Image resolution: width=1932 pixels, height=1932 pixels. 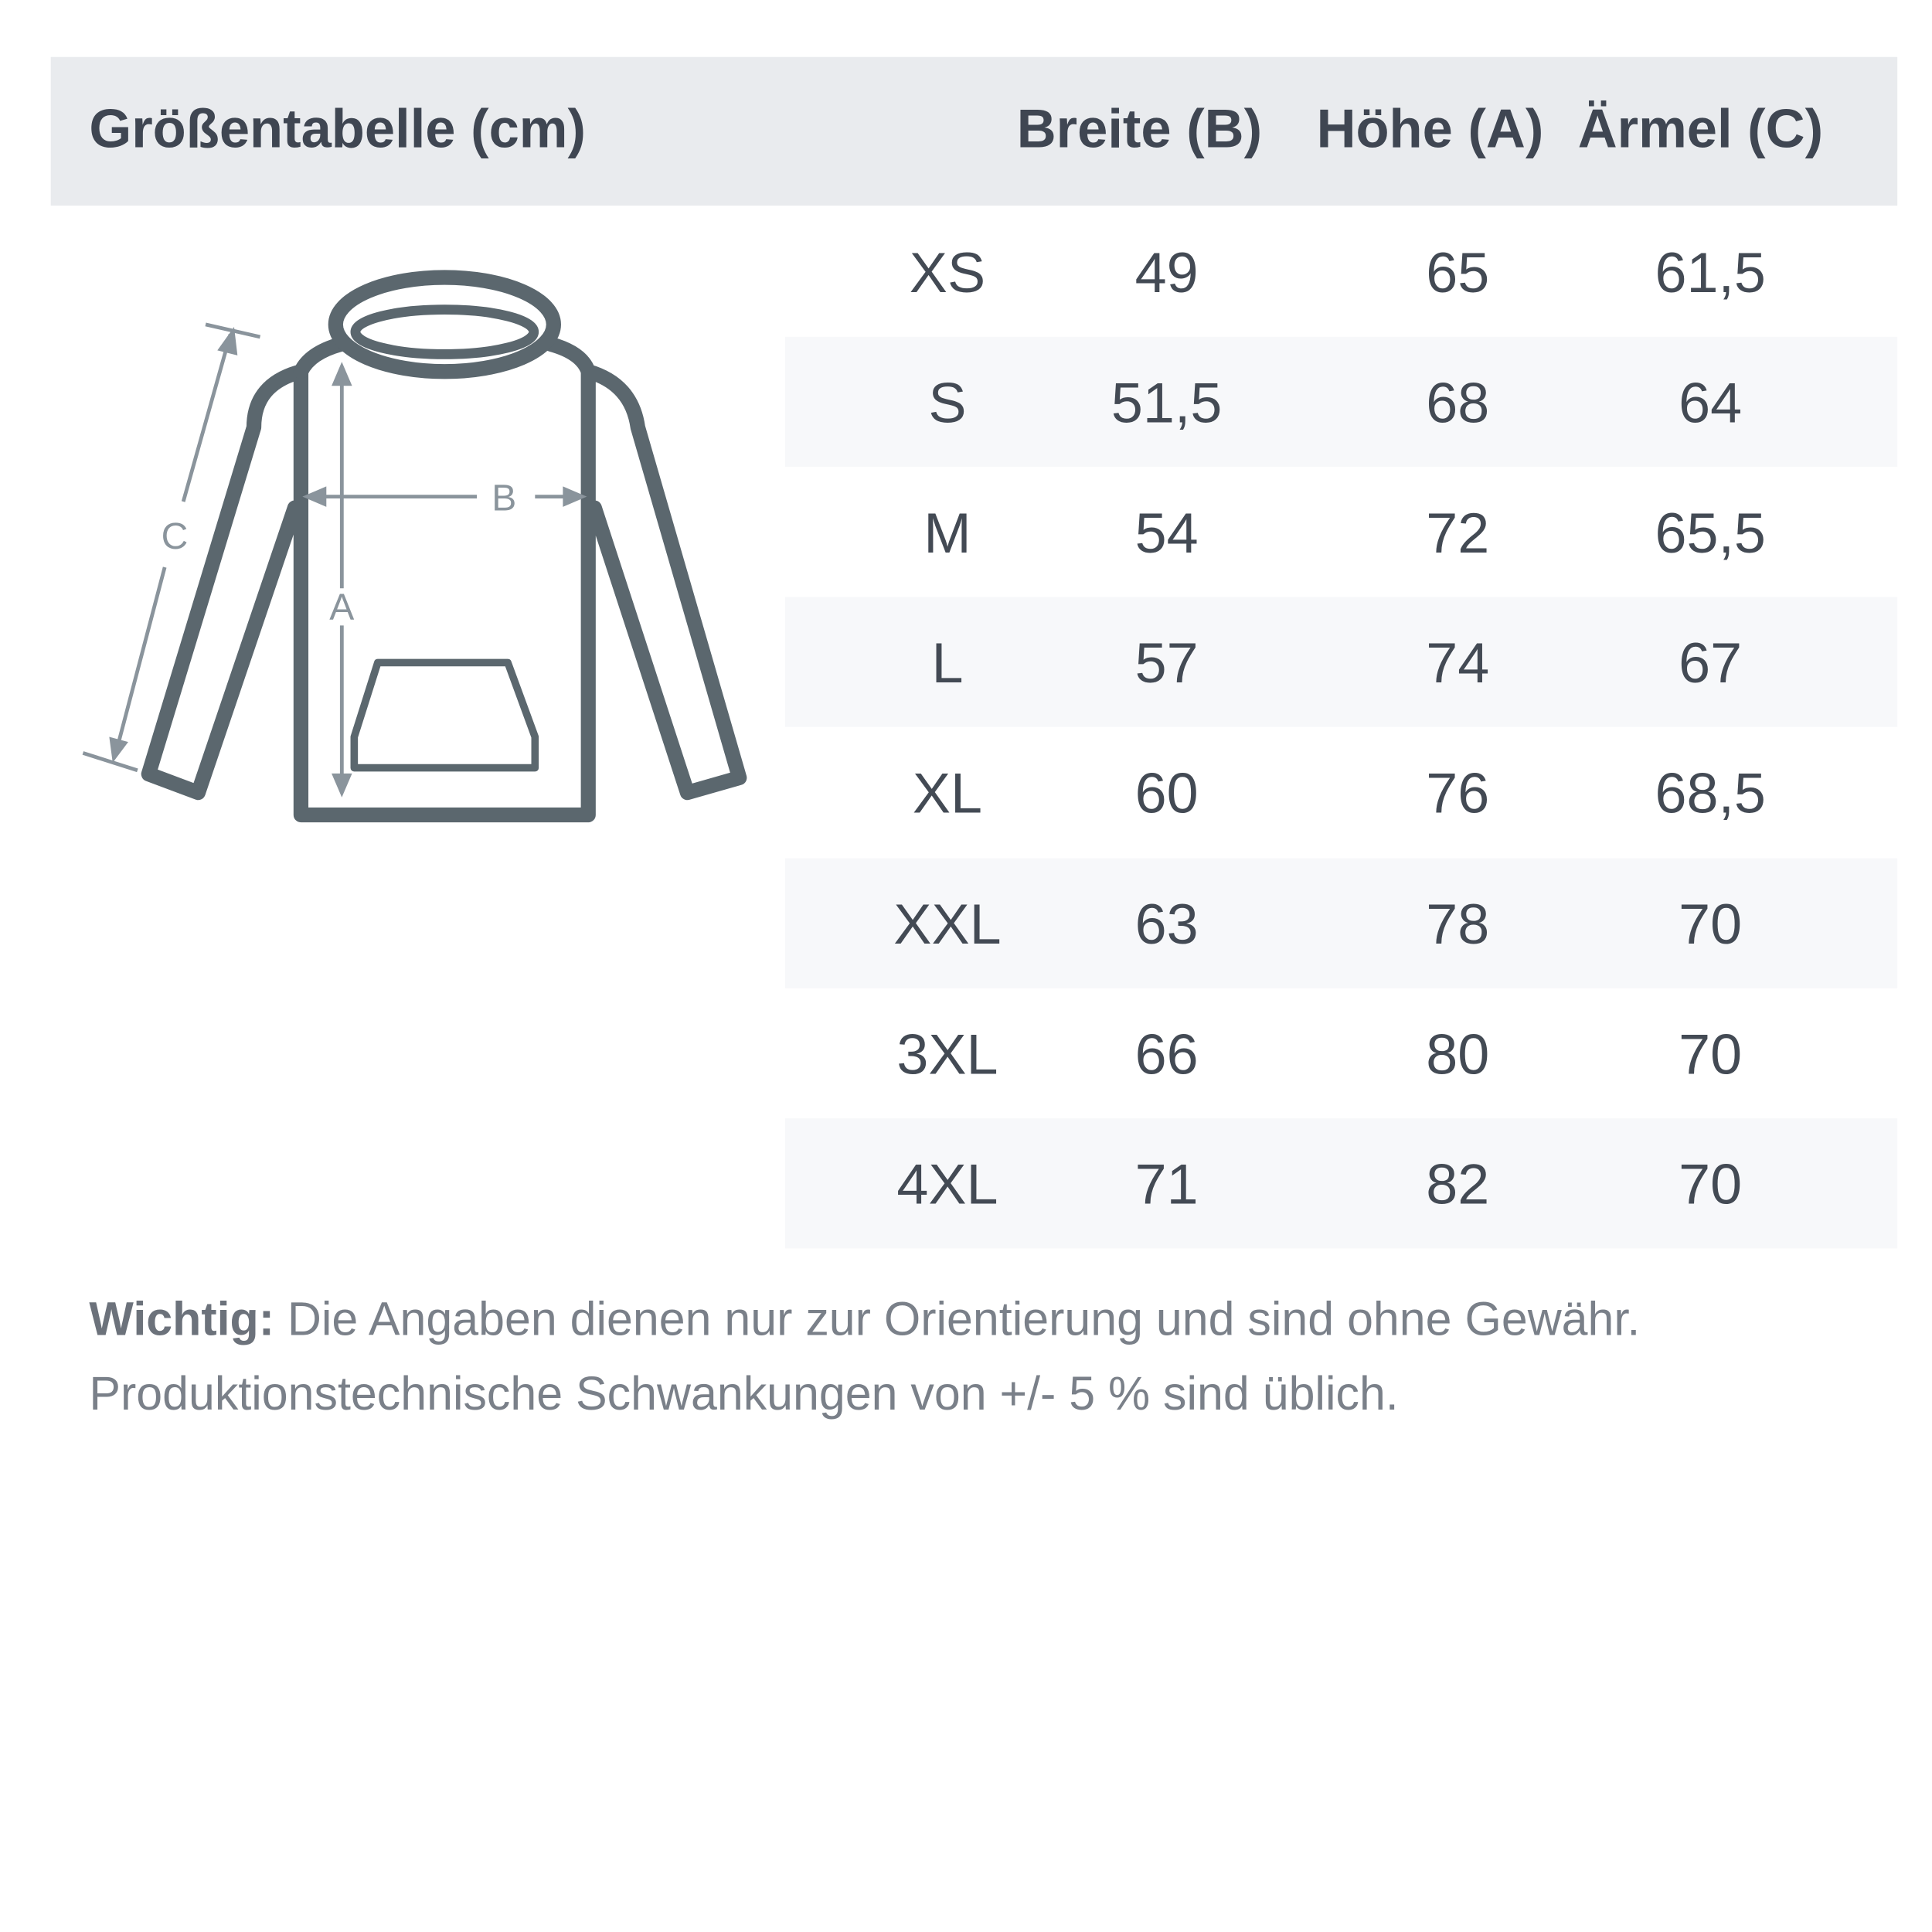 What do you see at coordinates (1430, 129) in the screenshot?
I see `column-header-hoehe: Höhe (A)` at bounding box center [1430, 129].